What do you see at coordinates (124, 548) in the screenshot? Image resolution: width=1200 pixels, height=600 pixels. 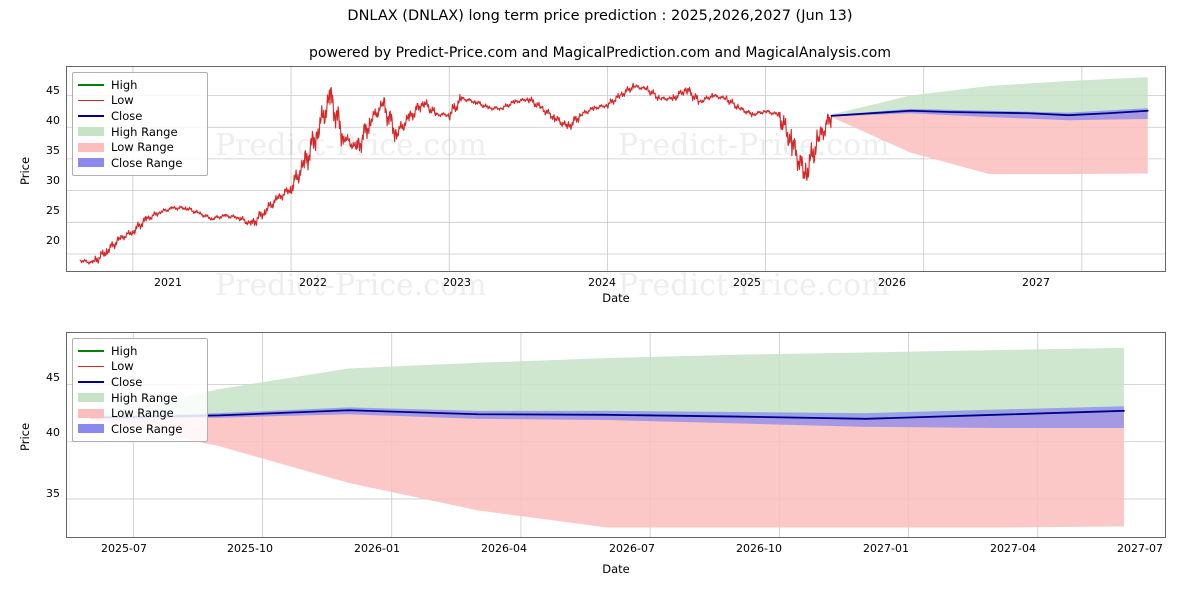 I see `bottom-xtick-2025-07: 2025-07` at bounding box center [124, 548].